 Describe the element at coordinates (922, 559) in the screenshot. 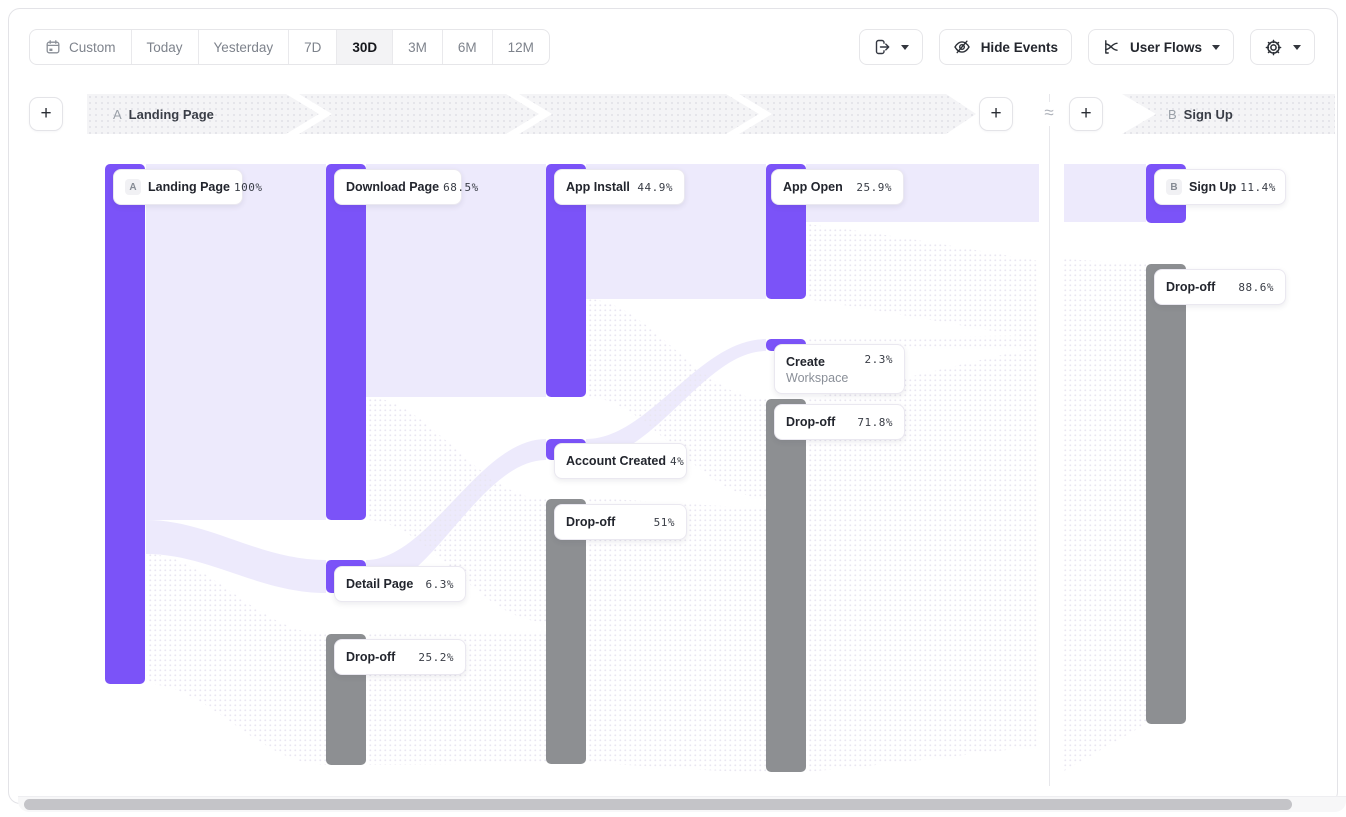

I see `flow-drop3-drop4-left` at that location.